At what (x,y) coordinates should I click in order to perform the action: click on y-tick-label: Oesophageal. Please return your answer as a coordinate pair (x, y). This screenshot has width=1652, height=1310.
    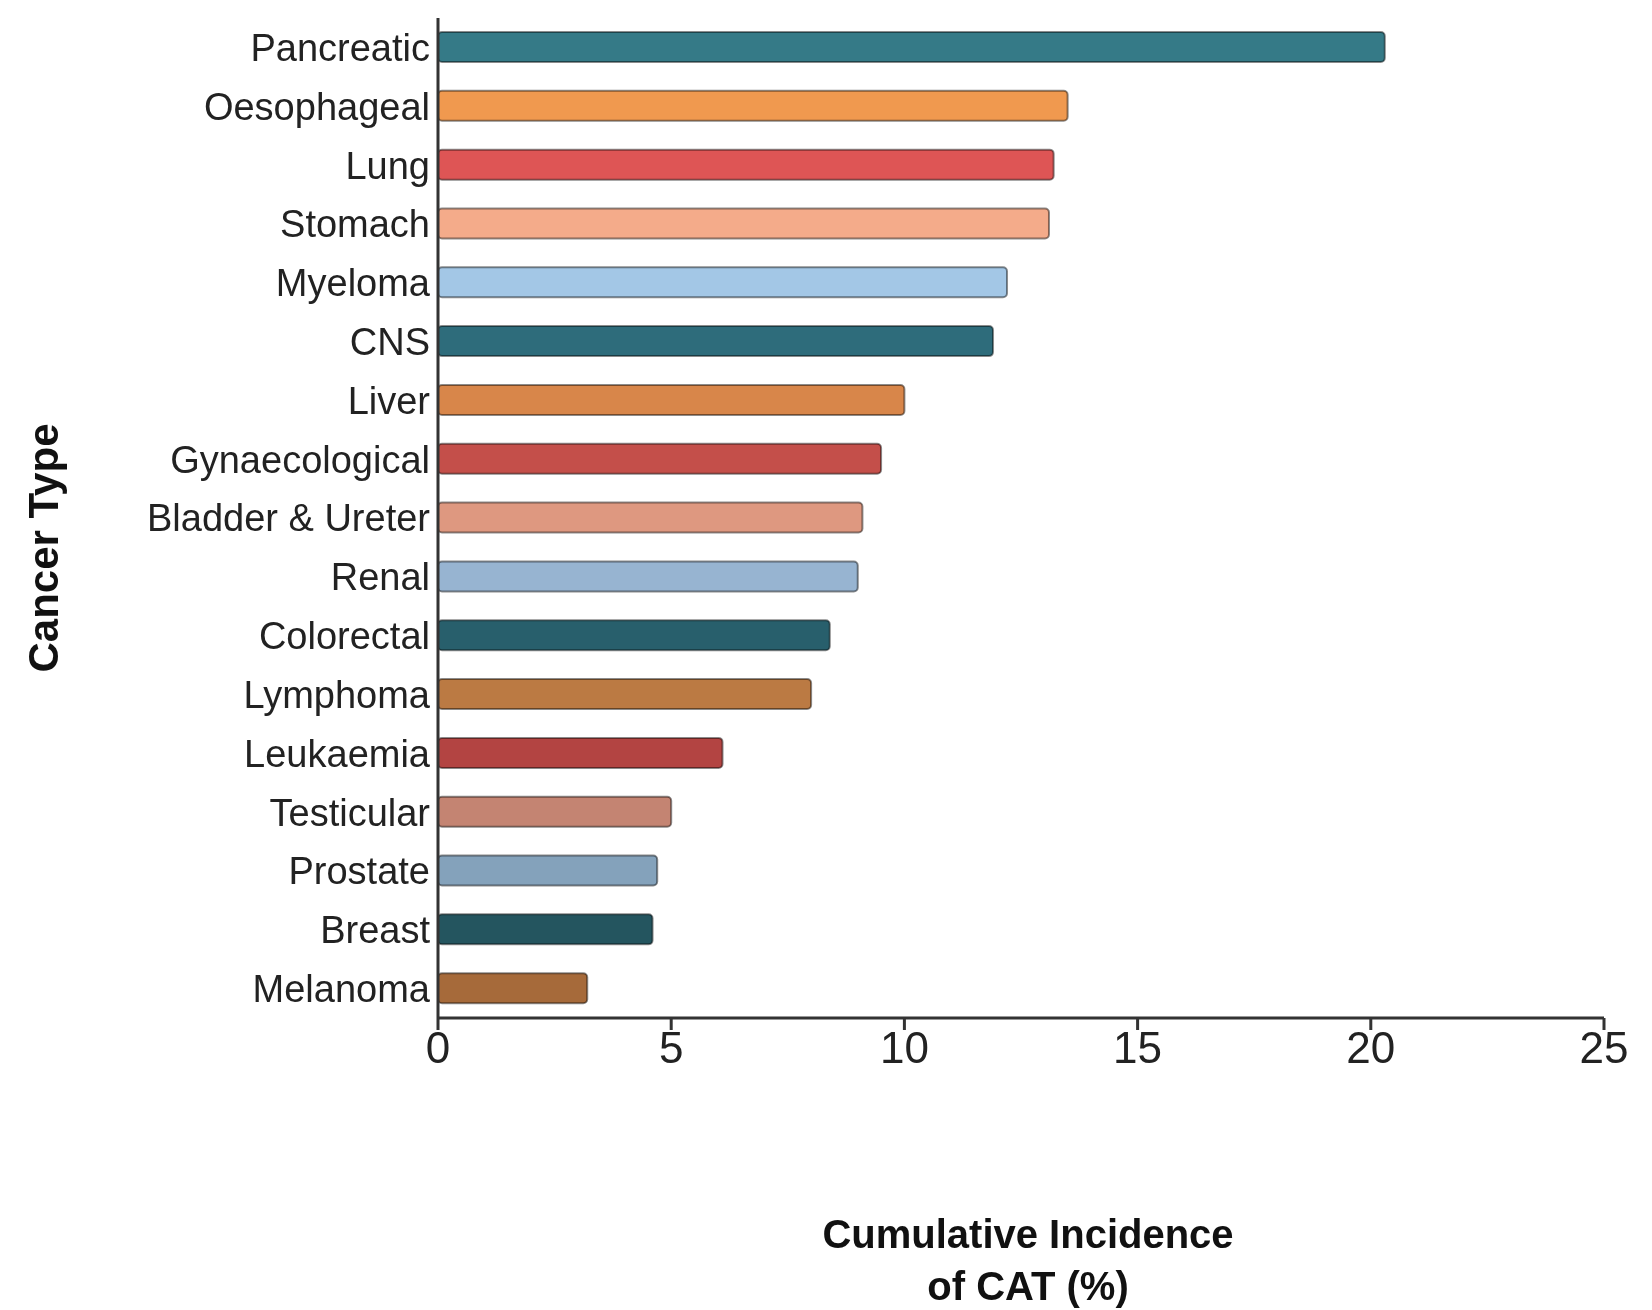
    Looking at the image, I should click on (316, 106).